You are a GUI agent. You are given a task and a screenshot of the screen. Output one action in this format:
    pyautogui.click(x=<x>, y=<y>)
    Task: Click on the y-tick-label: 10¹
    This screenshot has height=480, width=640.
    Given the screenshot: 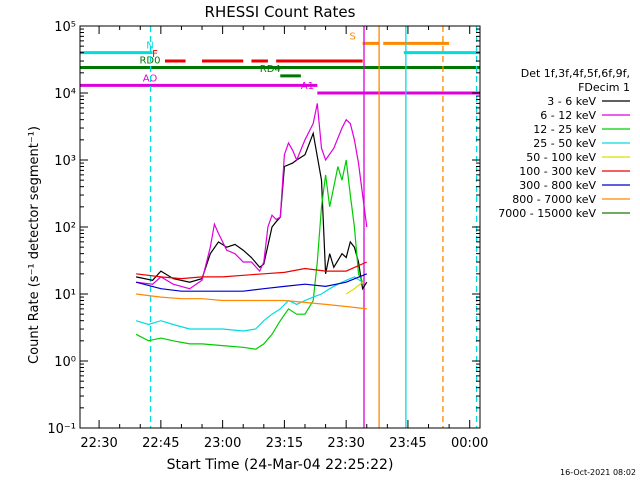 What is the action you would take?
    pyautogui.click(x=65, y=295)
    